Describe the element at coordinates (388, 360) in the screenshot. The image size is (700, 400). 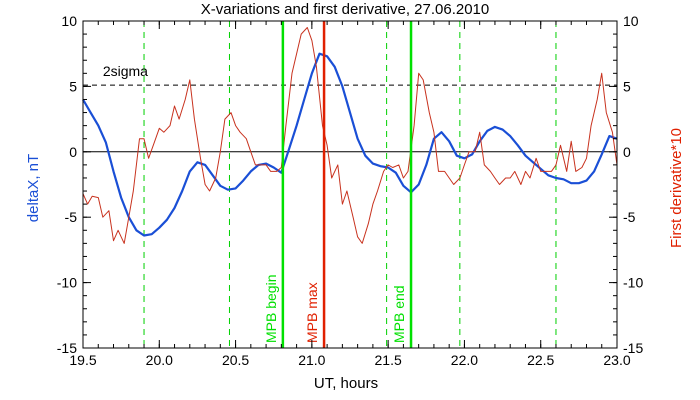
I see `x-tick-label: 21.5` at that location.